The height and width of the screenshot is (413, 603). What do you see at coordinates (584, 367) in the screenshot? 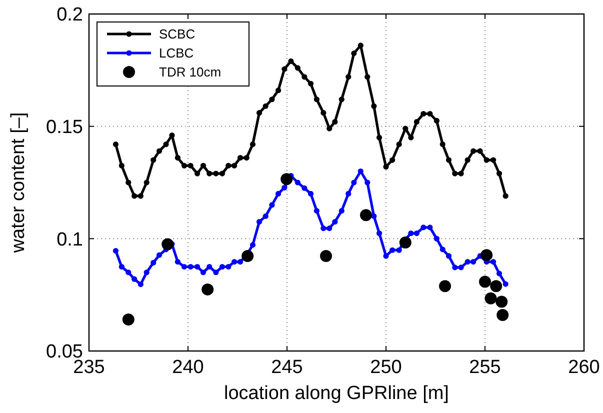
I see `x-tick-label: 260` at bounding box center [584, 367].